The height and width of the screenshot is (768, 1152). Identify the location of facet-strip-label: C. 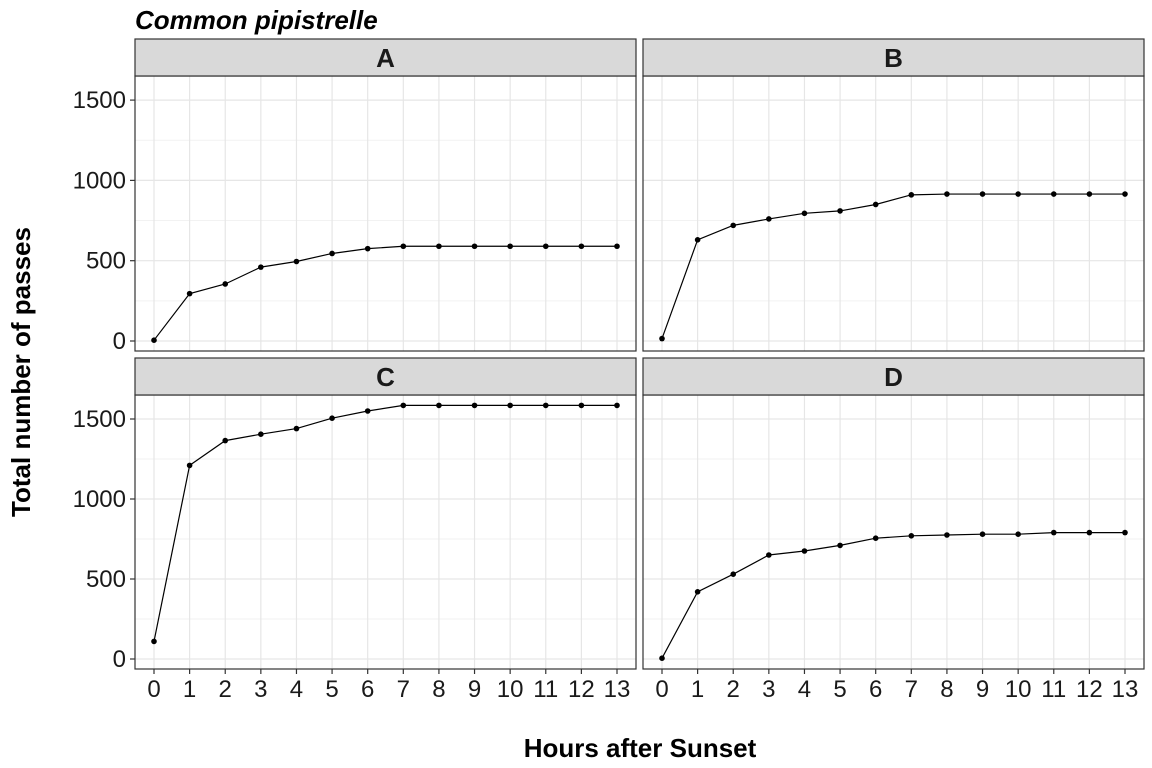
(385, 377).